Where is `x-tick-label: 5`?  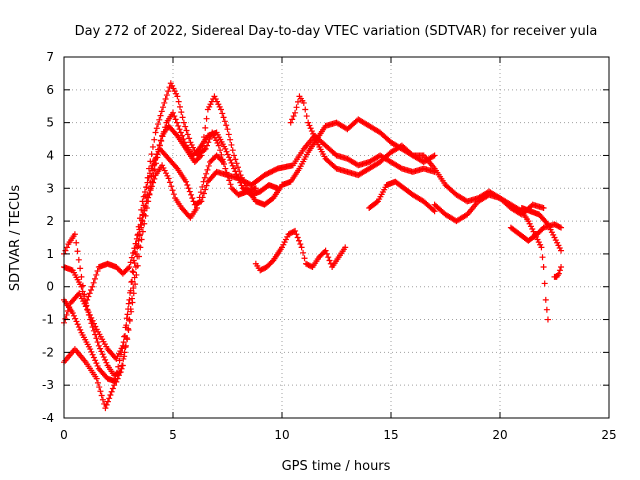
x-tick-label: 5 is located at coordinates (173, 435).